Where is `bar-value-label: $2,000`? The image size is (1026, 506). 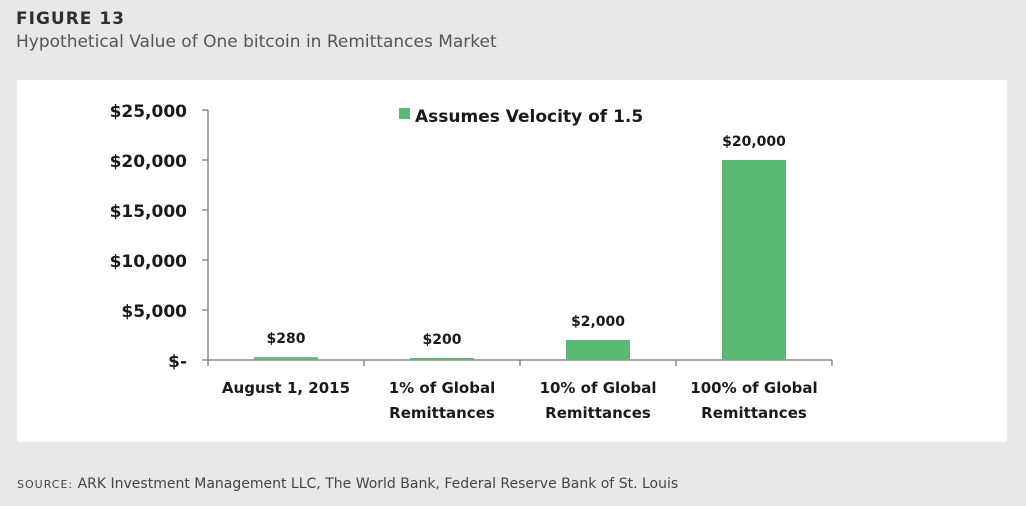 bar-value-label: $2,000 is located at coordinates (598, 322).